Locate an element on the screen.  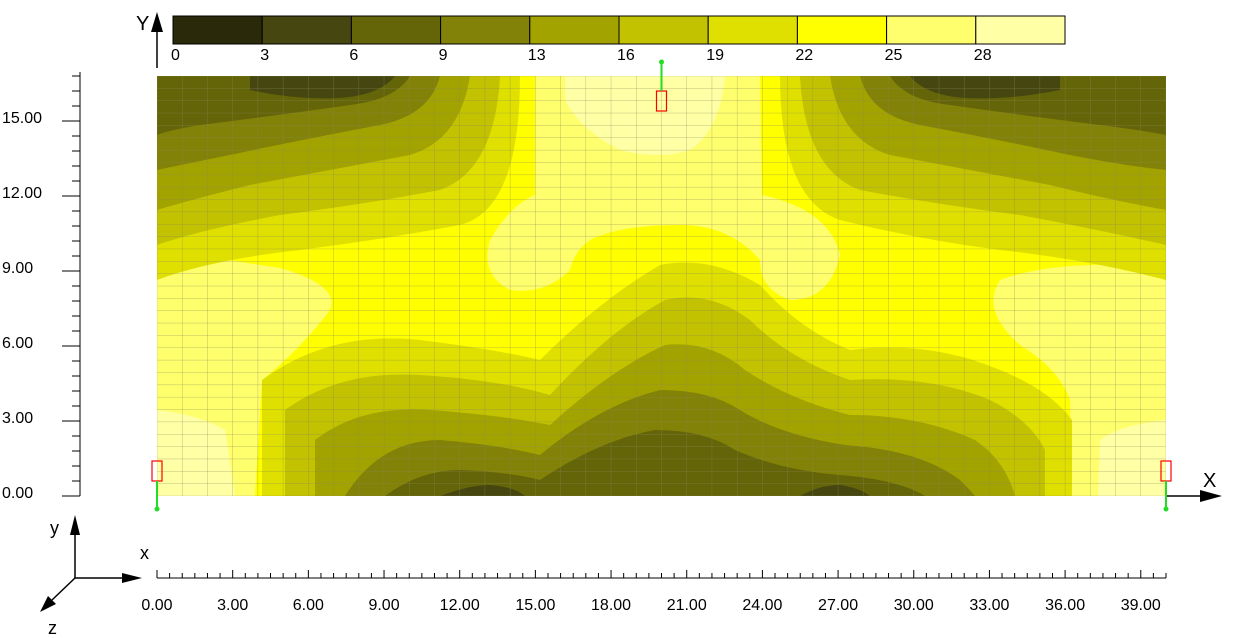
x-tick-label: 18.00 is located at coordinates (611, 605).